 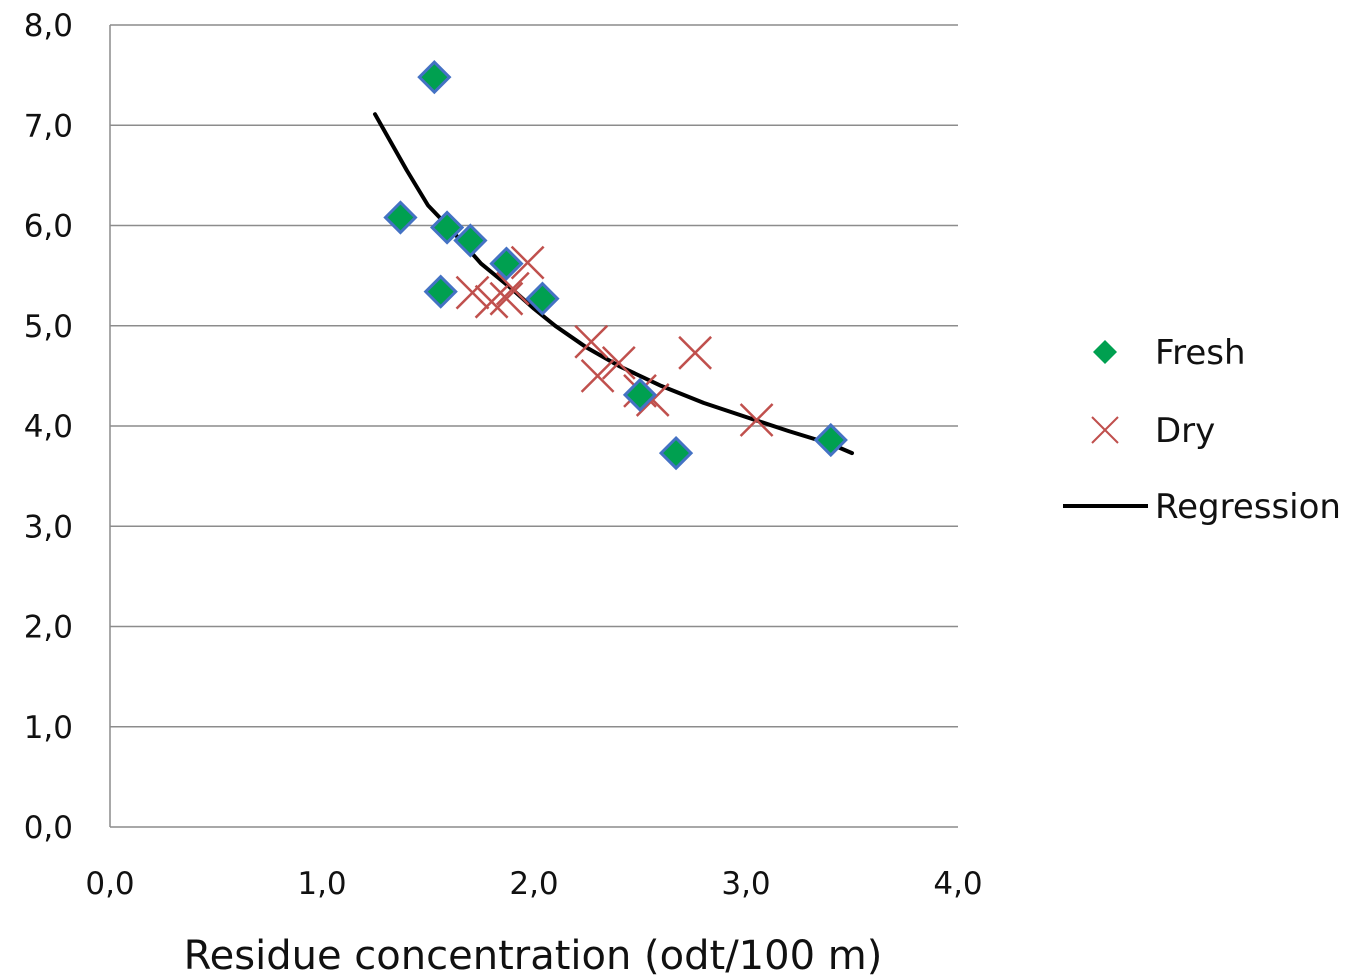 I want to click on regression-line, so click(x=613, y=284).